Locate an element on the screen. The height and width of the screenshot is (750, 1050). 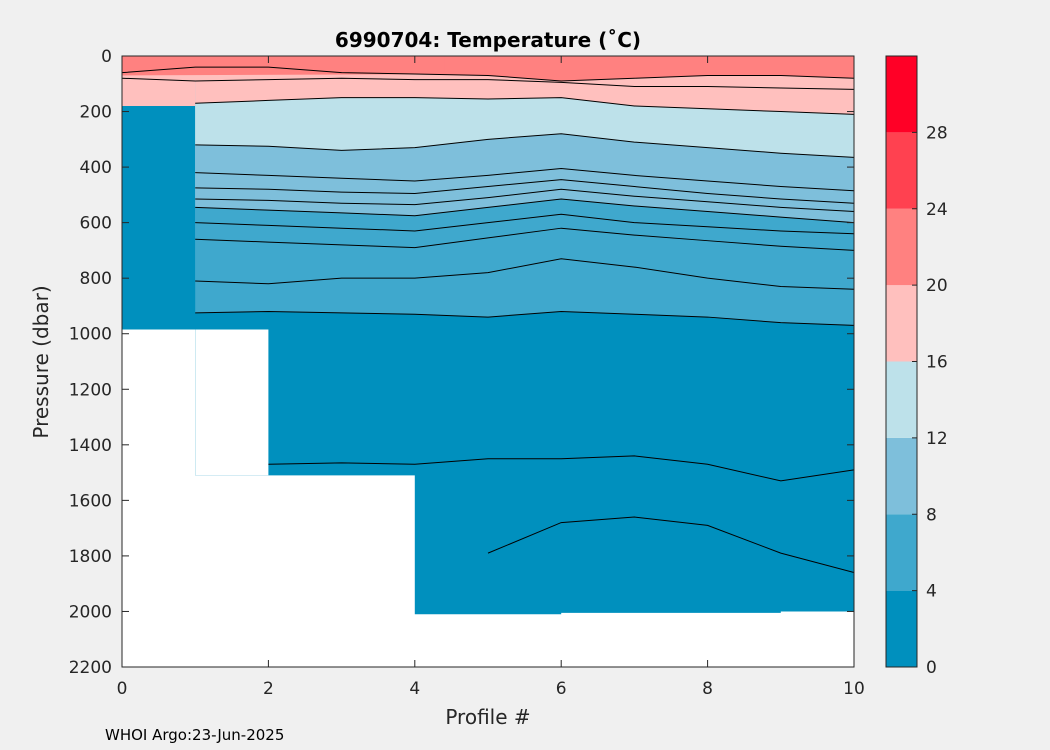
colorbar: 0 4 8 12 16 20 24 28 is located at coordinates (916, 366).